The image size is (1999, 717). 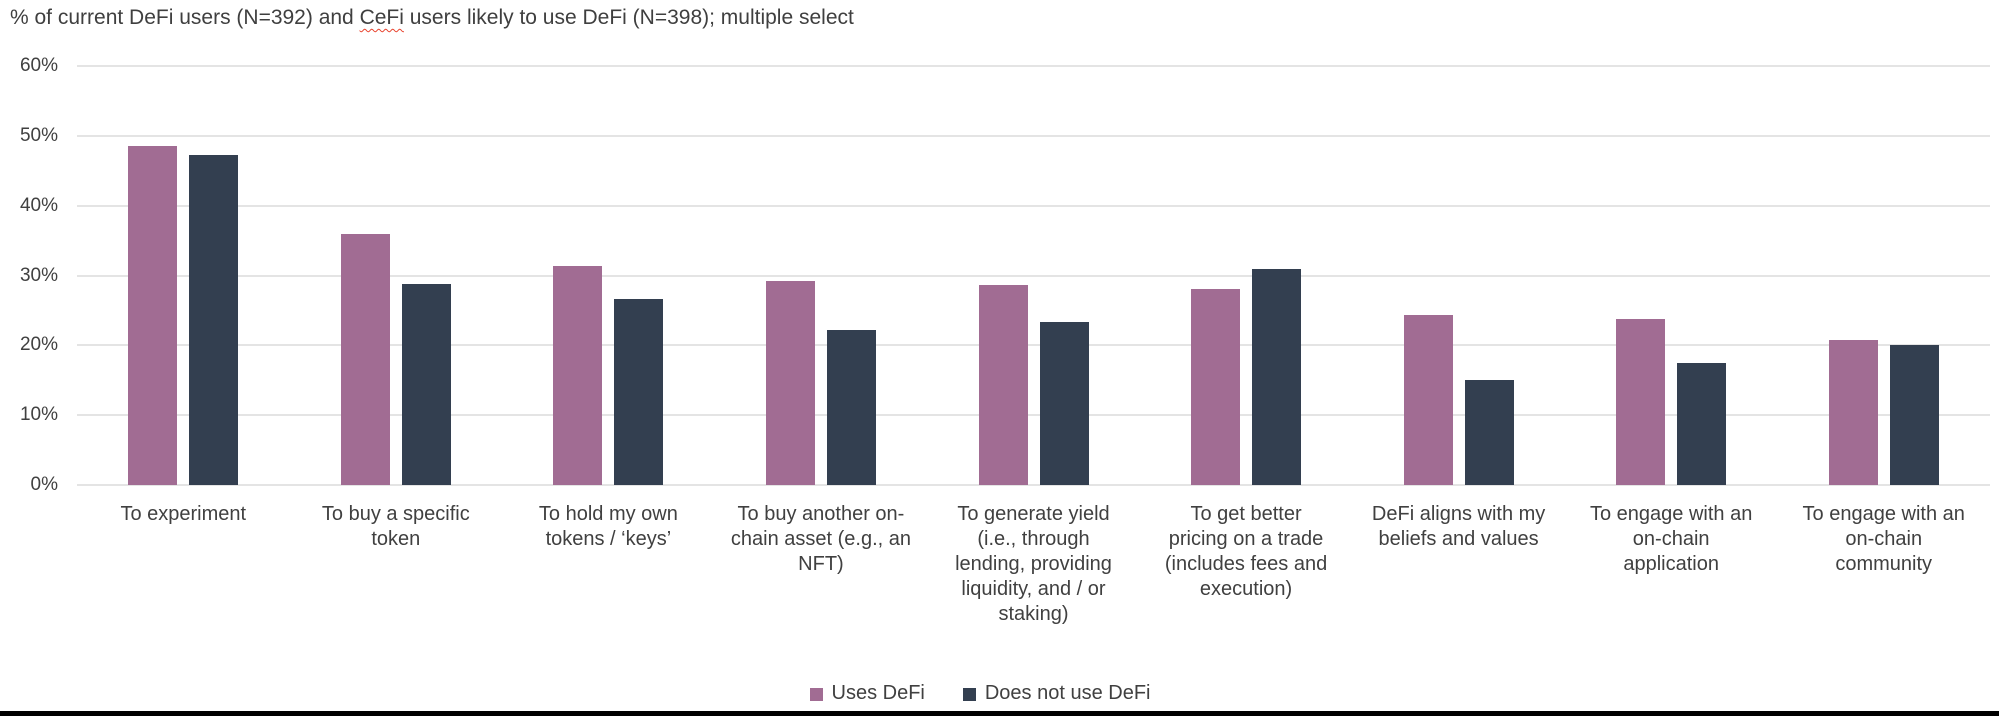 What do you see at coordinates (38, 275) in the screenshot?
I see `y-axis-tick-label: 30%` at bounding box center [38, 275].